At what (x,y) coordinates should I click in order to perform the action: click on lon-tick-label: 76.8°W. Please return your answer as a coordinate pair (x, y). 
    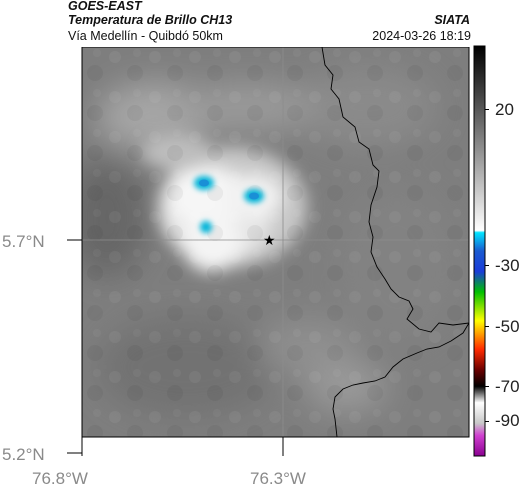
    Looking at the image, I should click on (60, 478).